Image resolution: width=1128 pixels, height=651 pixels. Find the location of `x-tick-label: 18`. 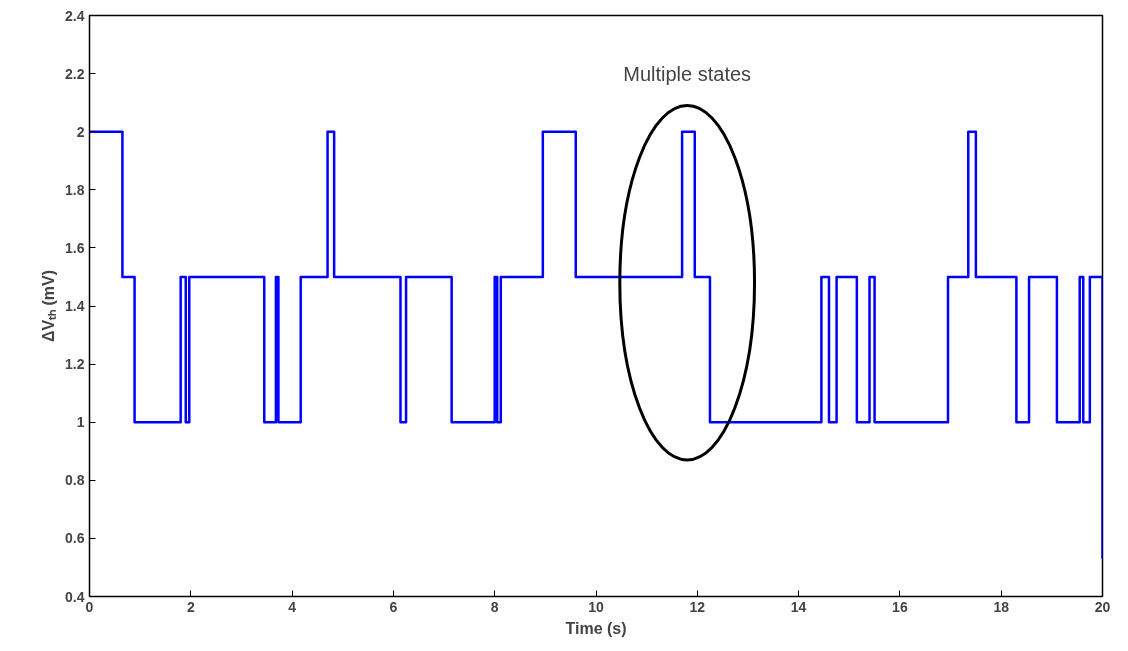

x-tick-label: 18 is located at coordinates (1001, 606).